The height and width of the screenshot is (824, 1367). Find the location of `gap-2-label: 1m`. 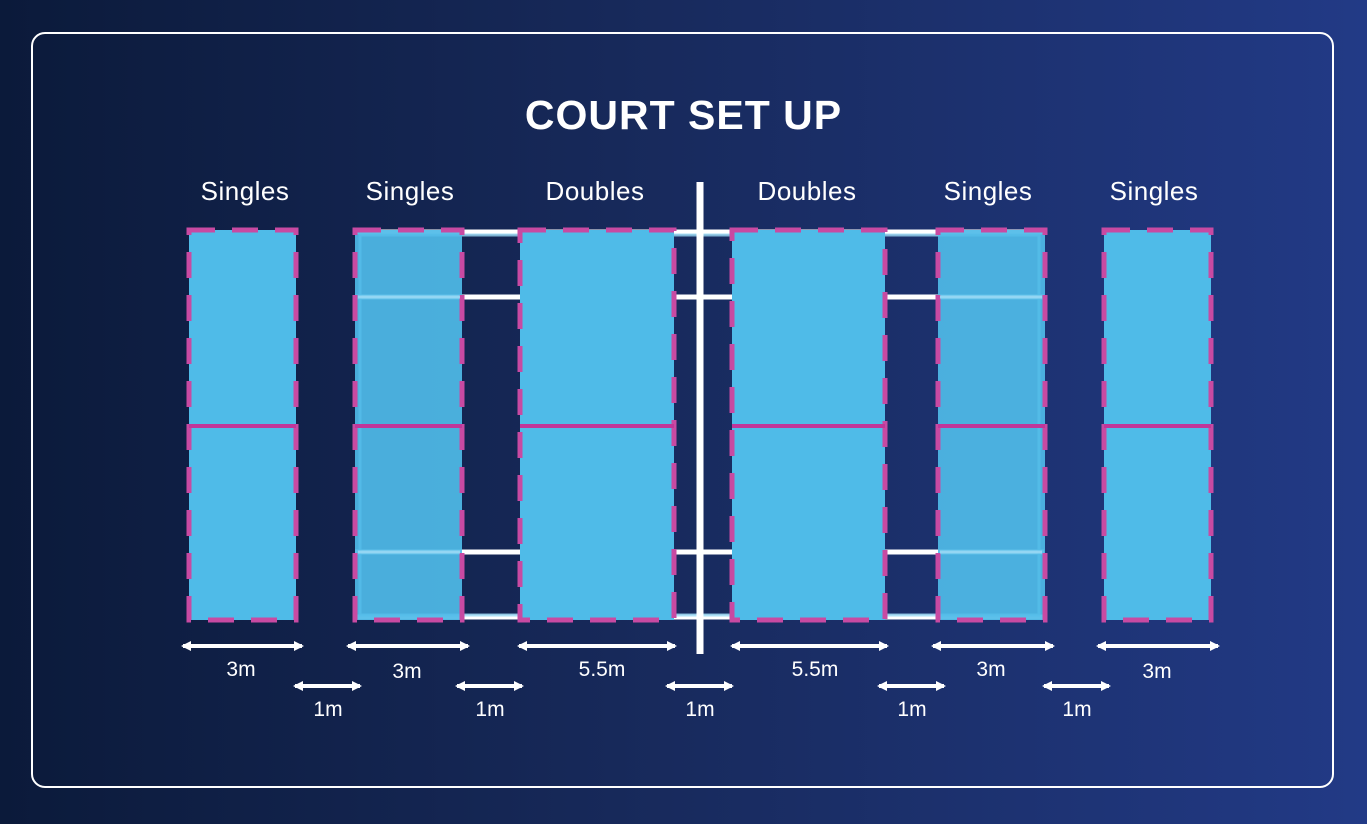

gap-2-label: 1m is located at coordinates (490, 709).